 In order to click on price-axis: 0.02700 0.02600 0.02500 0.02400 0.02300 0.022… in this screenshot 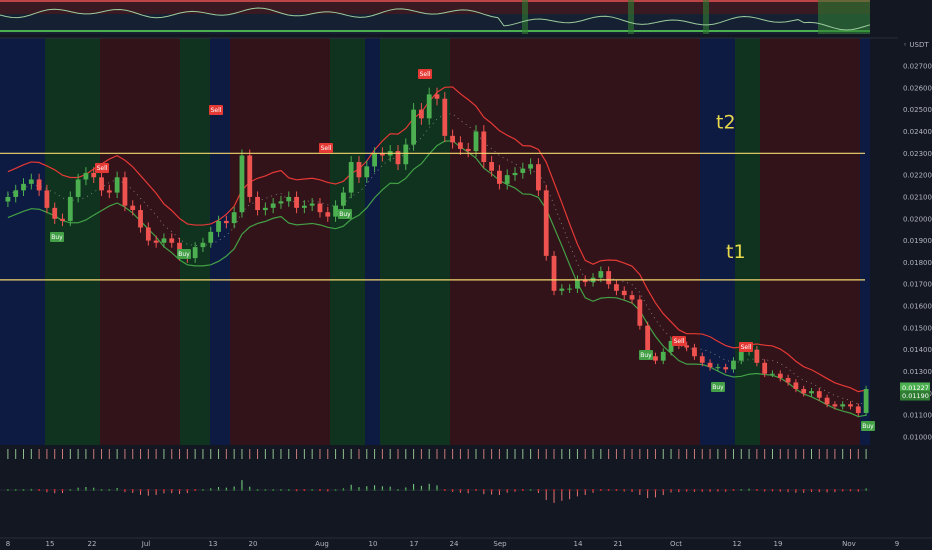, I will do `click(915, 275)`.